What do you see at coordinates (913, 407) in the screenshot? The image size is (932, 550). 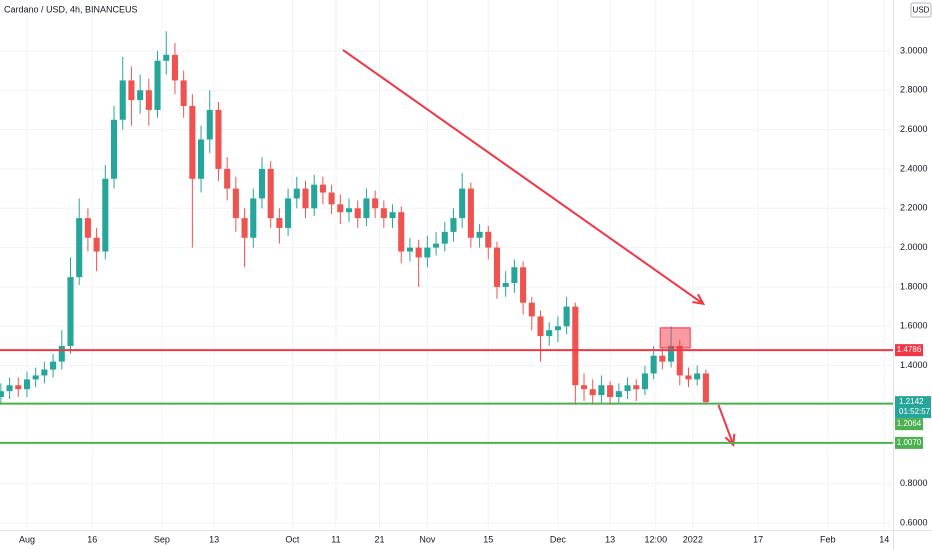 I see `last-price-box` at bounding box center [913, 407].